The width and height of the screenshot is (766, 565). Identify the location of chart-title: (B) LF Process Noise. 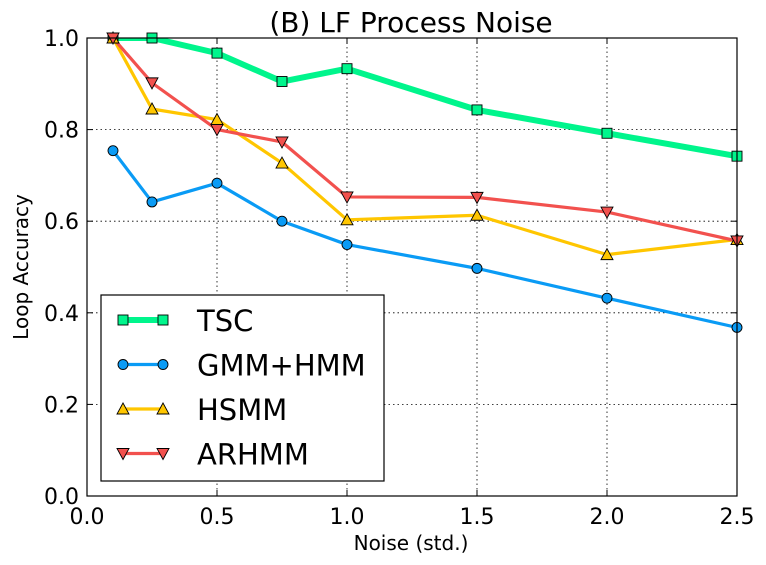
(410, 22).